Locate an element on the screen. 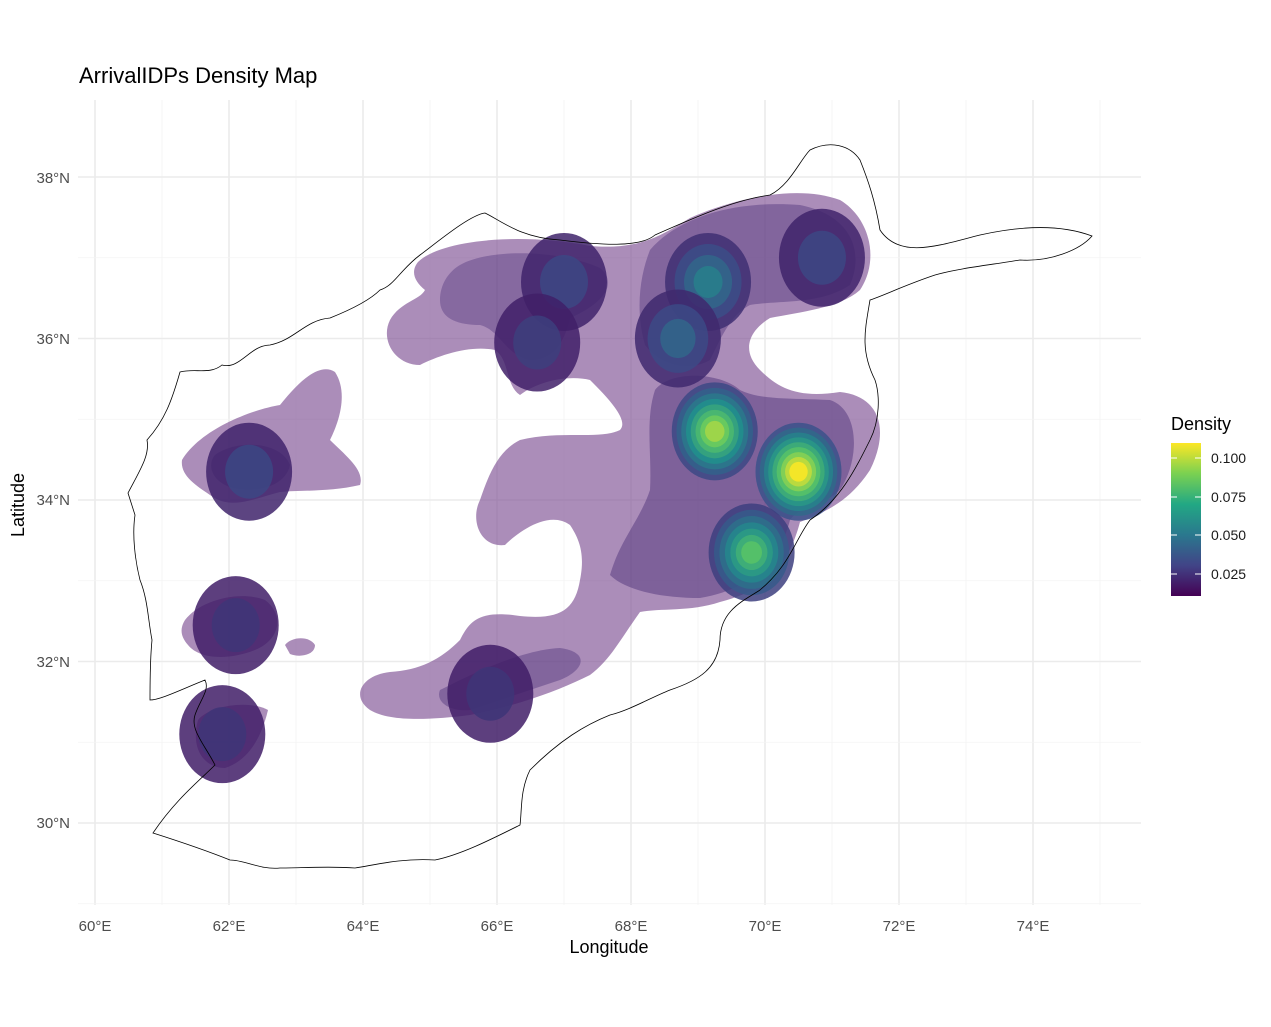 The height and width of the screenshot is (1027, 1271). legend-colorbar is located at coordinates (1186, 519).